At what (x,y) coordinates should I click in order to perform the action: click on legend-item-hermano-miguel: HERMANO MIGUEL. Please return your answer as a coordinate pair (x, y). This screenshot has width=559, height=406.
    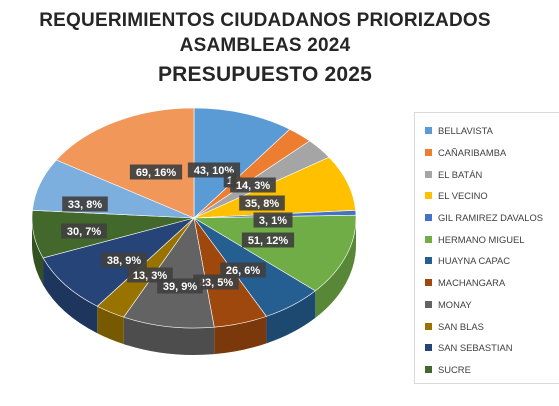
    Looking at the image, I should click on (492, 239).